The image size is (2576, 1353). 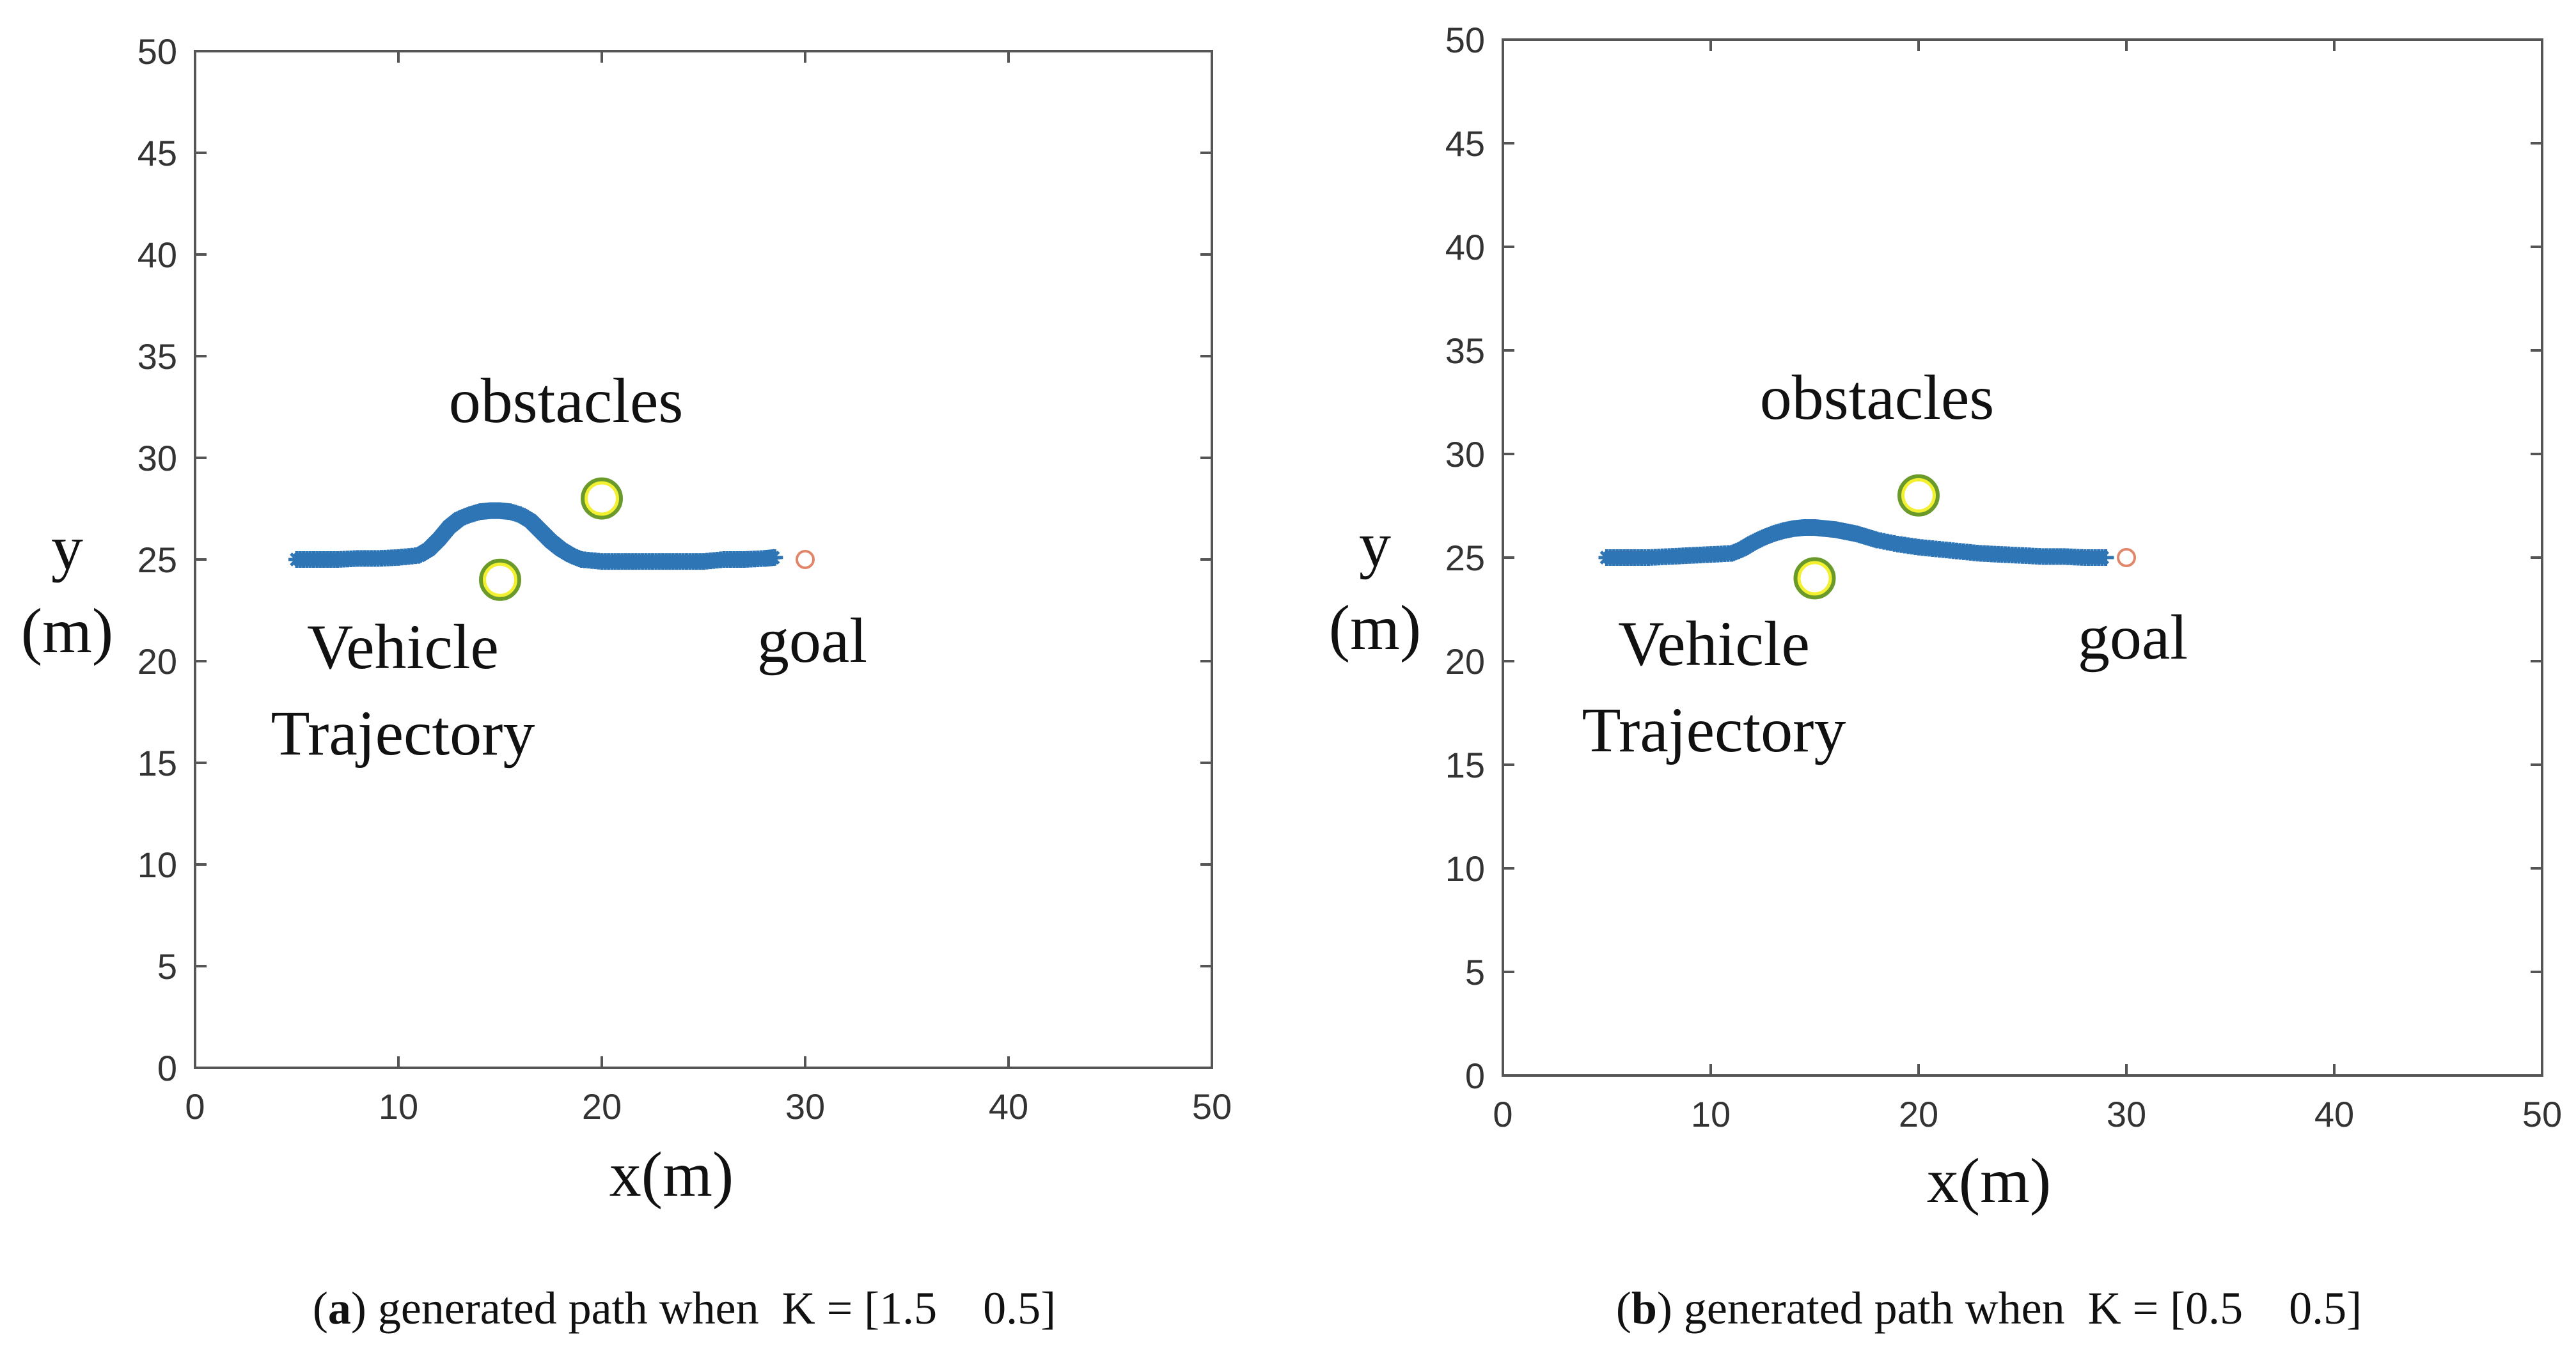 I want to click on caption-letter: a, so click(x=339, y=1309).